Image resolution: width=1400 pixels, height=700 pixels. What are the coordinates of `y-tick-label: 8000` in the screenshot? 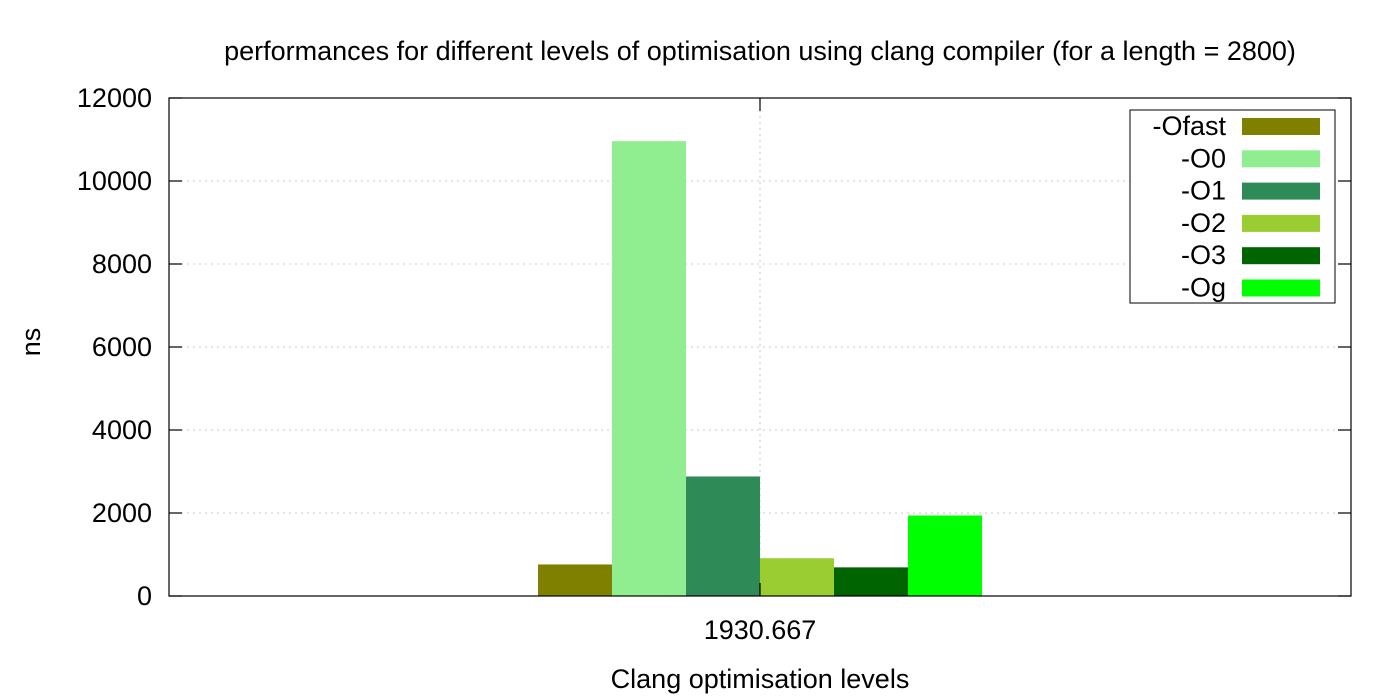 It's located at (122, 264).